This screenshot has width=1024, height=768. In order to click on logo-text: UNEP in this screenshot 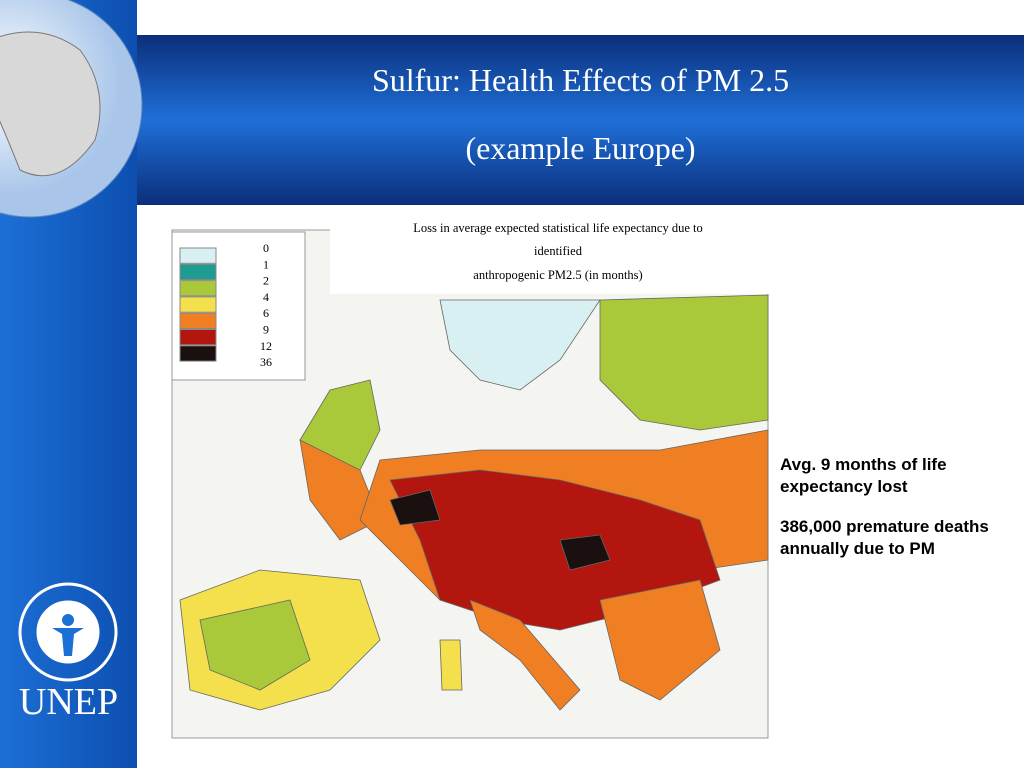, I will do `click(68, 702)`.